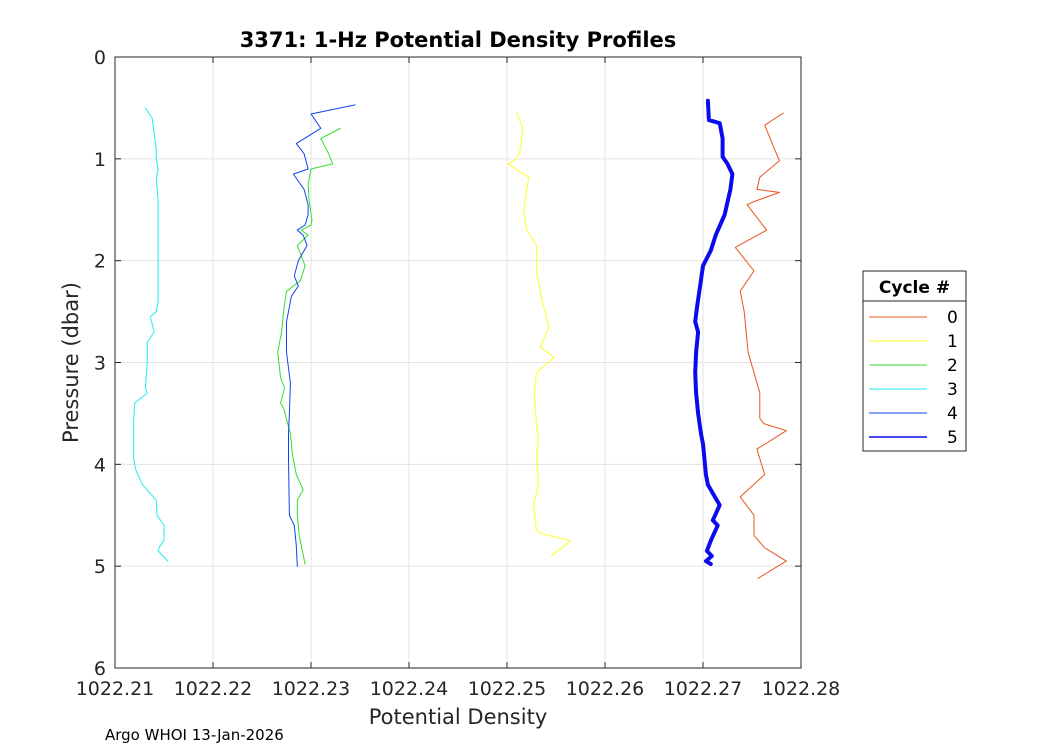 This screenshot has width=1050, height=750. I want to click on legend-label-cycle-1: 1, so click(952, 342).